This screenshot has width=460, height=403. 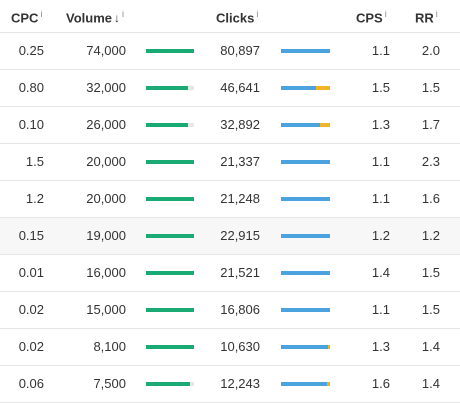 What do you see at coordinates (385, 14) in the screenshot?
I see `cps-info-icon: i` at bounding box center [385, 14].